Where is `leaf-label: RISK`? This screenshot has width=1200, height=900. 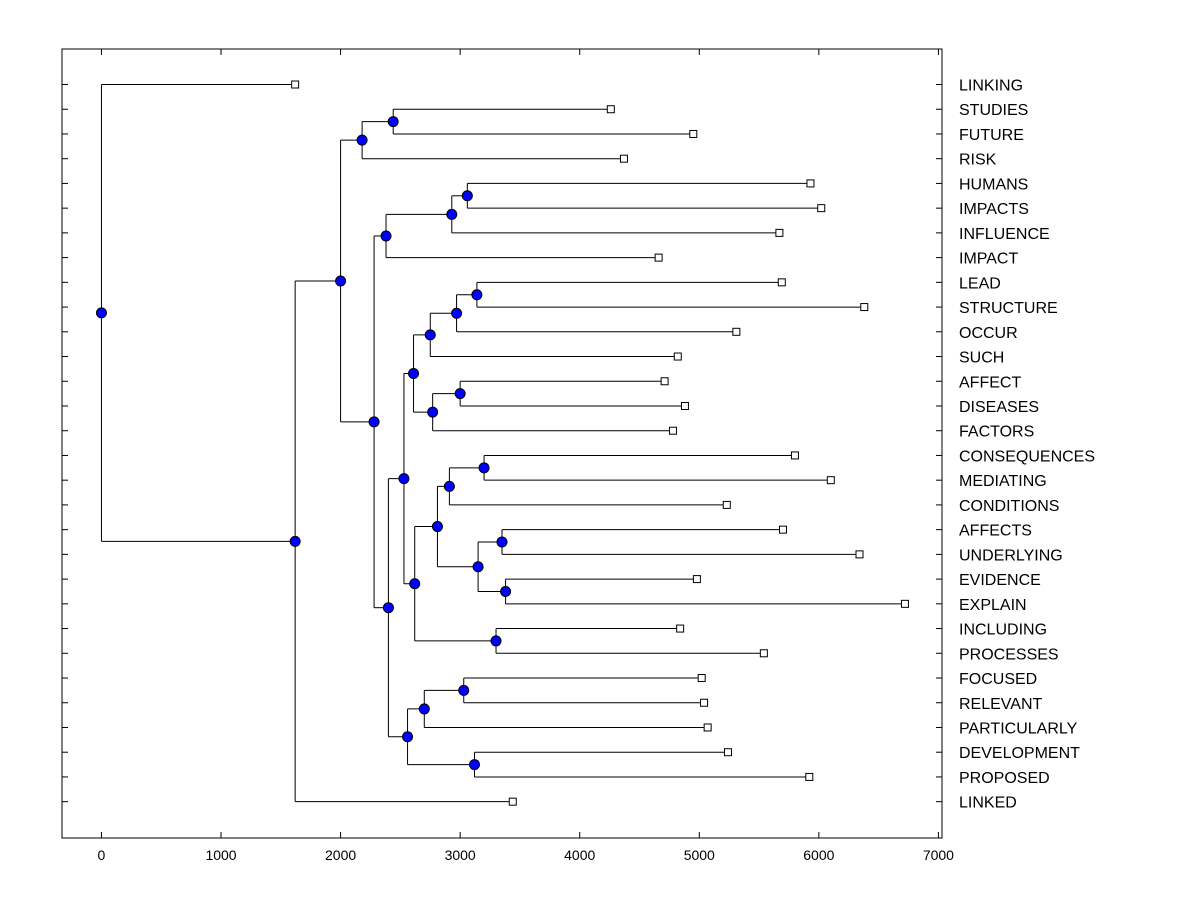
leaf-label: RISK is located at coordinates (978, 160).